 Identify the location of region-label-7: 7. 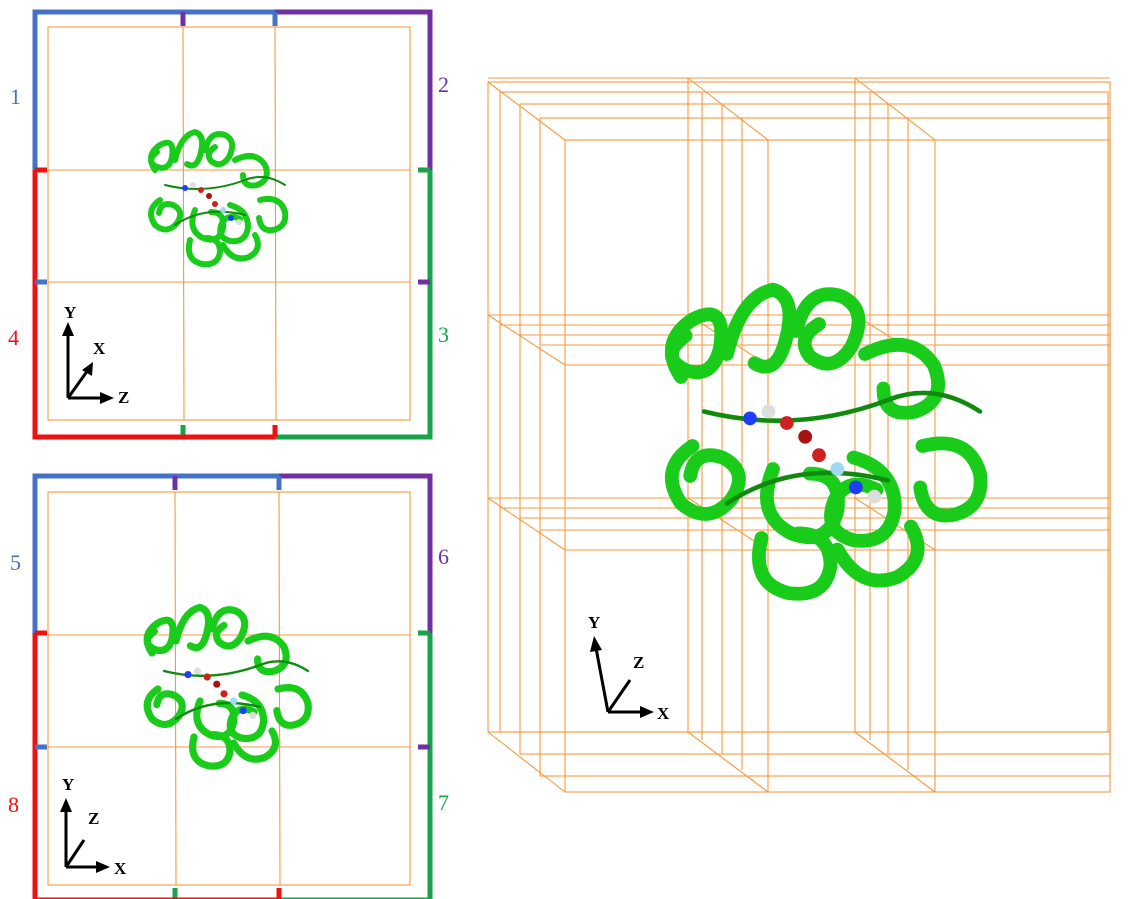
(443, 802).